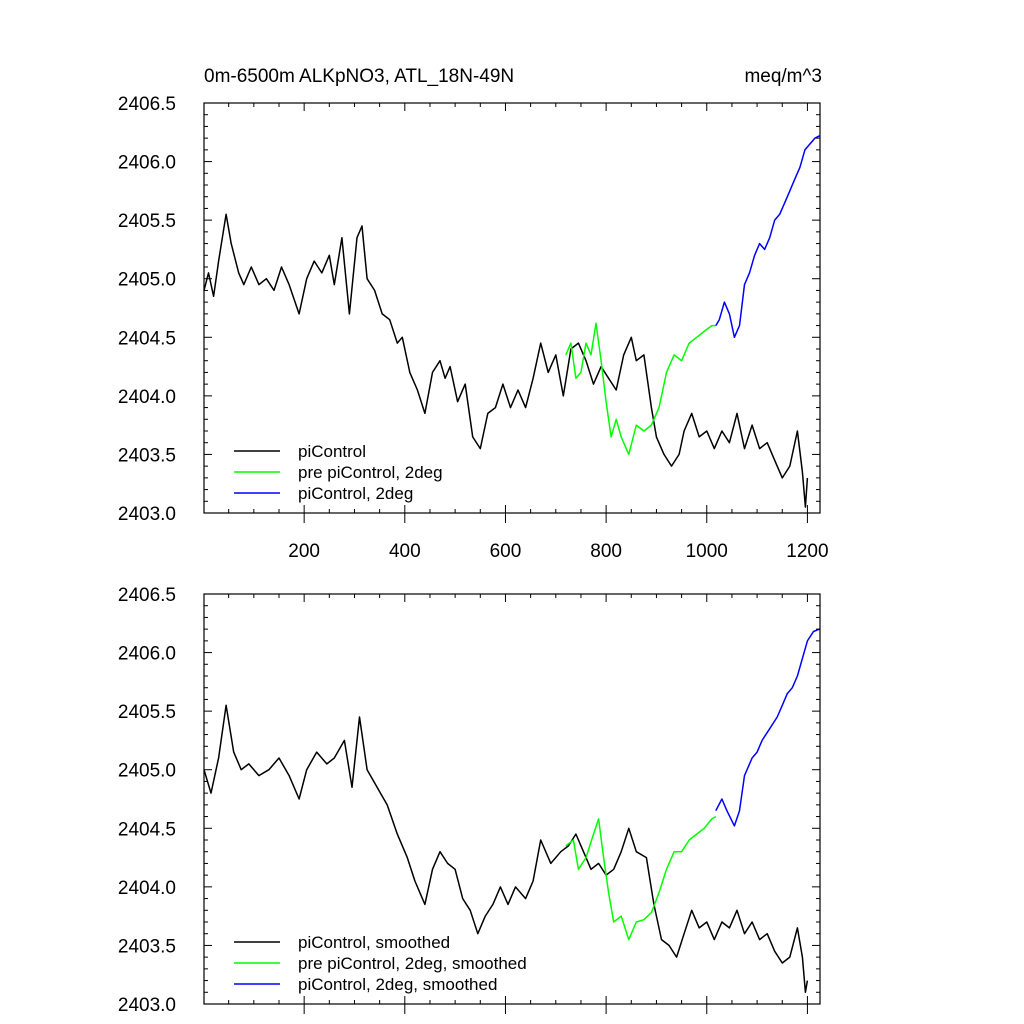  I want to click on legend-label-1: pre piControl, 2deg, so click(370, 472).